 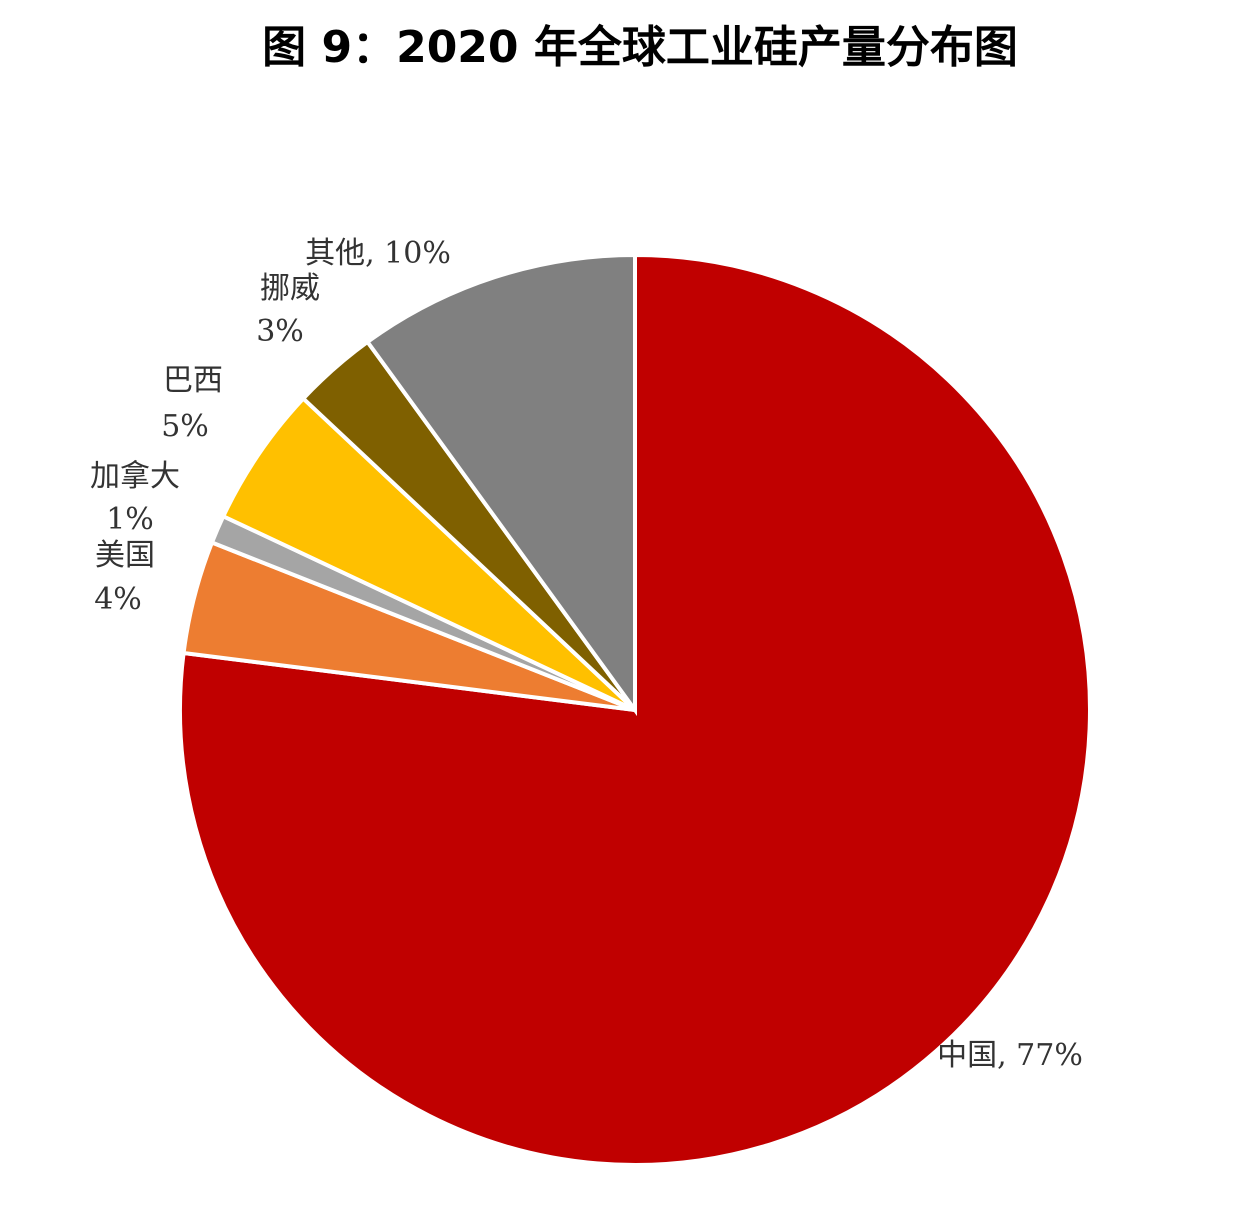 I want to click on value-label: , 77%, so click(x=1040, y=1055).